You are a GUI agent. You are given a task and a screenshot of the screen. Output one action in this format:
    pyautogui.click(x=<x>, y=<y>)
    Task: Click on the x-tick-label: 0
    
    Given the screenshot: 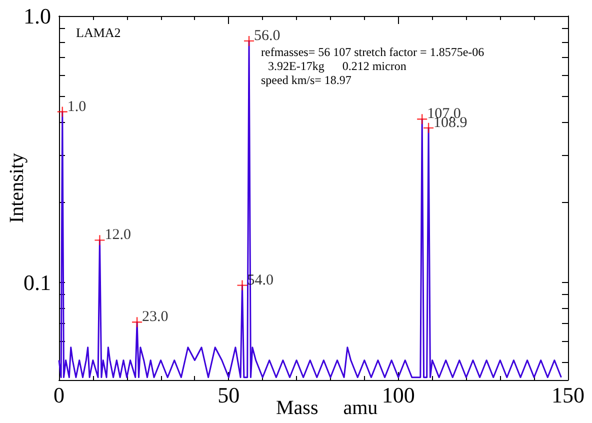 What is the action you would take?
    pyautogui.click(x=59, y=395)
    